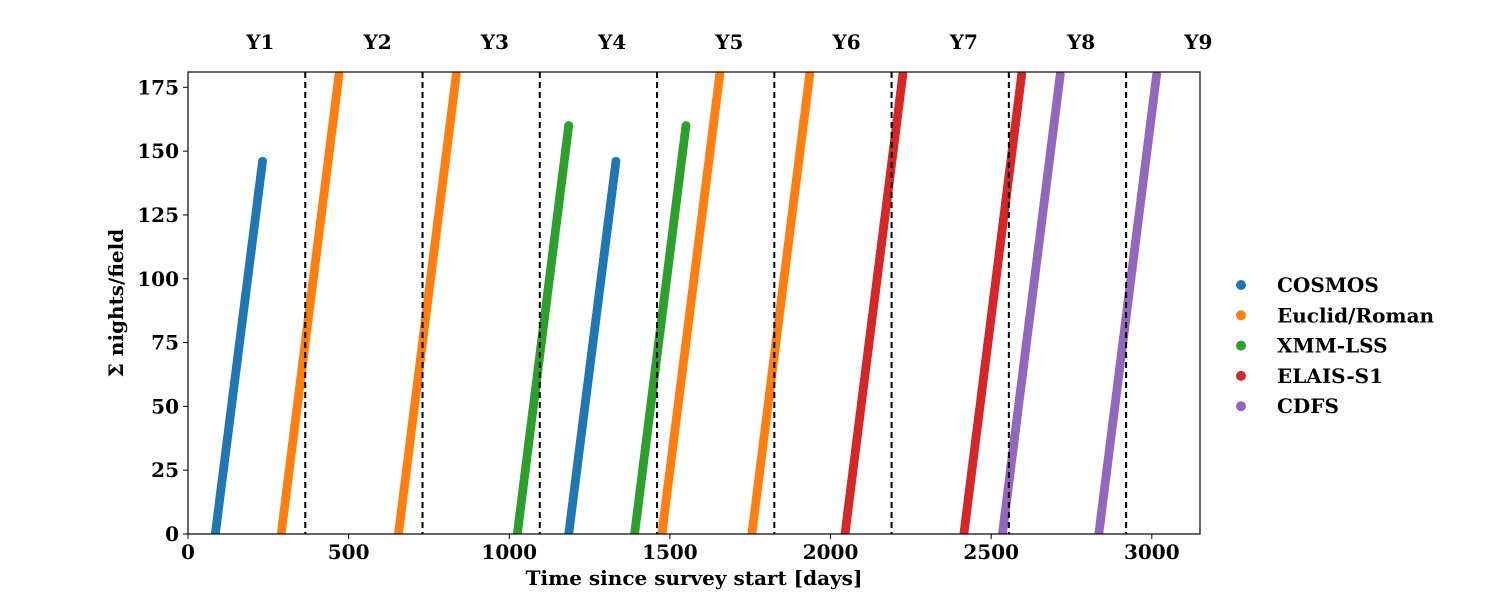 The image size is (1500, 600). Describe the element at coordinates (116, 303) in the screenshot. I see `y-axis-label: Σ nights/field` at that location.